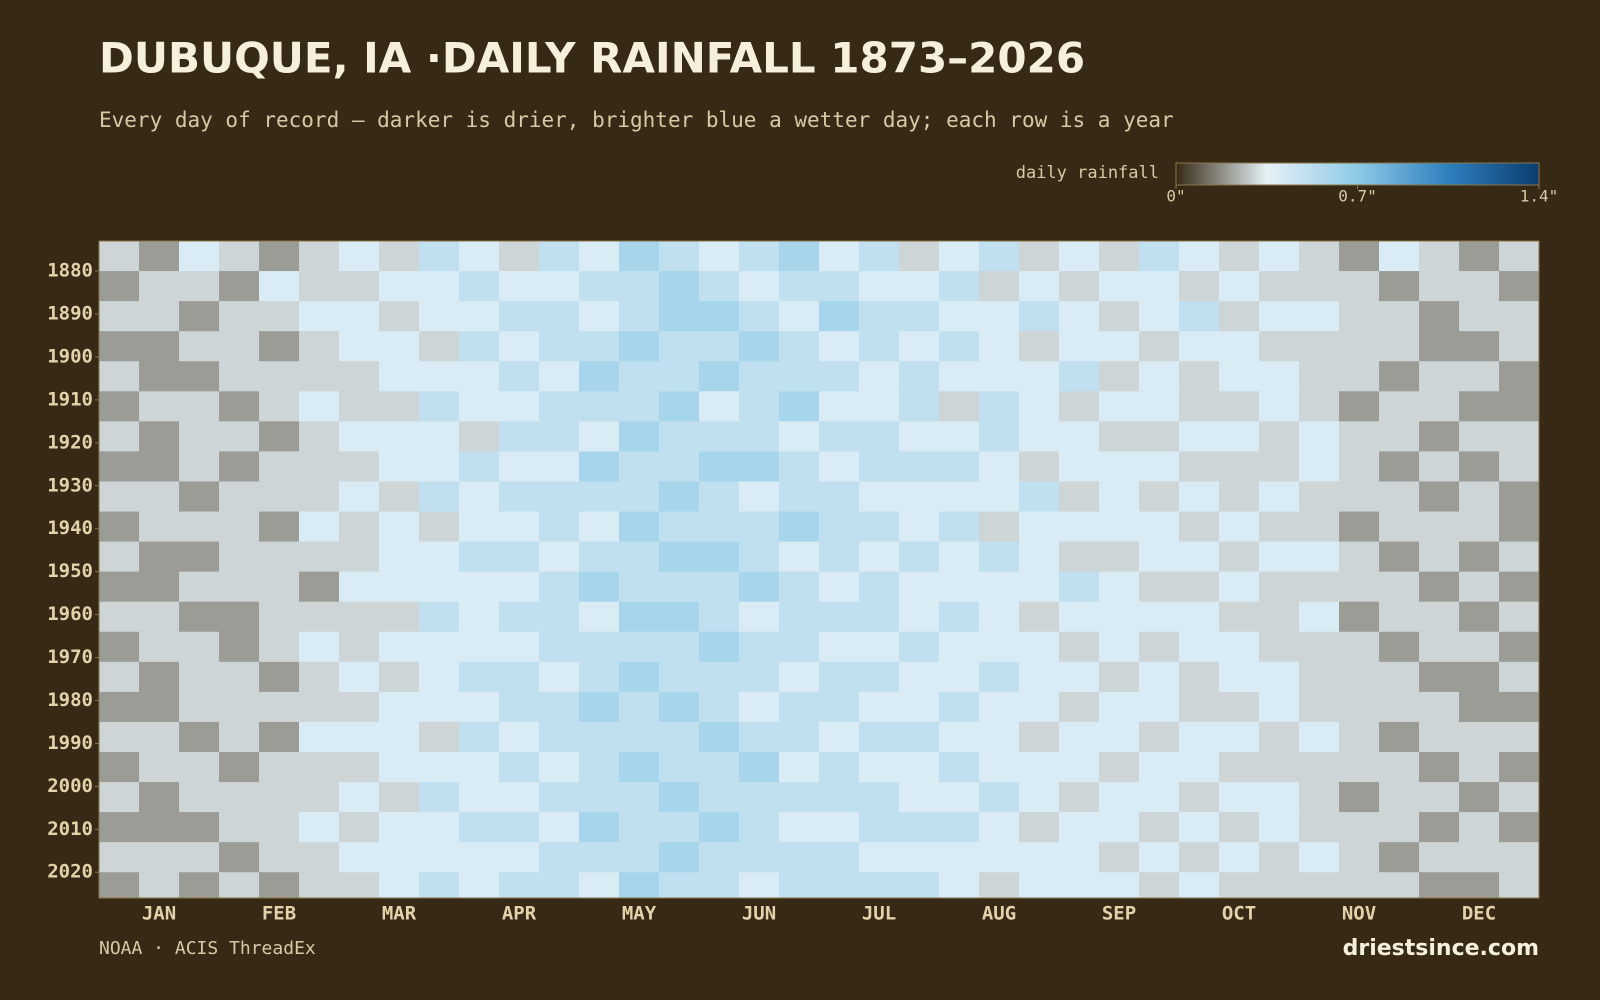 Image resolution: width=1600 pixels, height=1000 pixels. What do you see at coordinates (879, 914) in the screenshot?
I see `x-tick-label: JUL` at bounding box center [879, 914].